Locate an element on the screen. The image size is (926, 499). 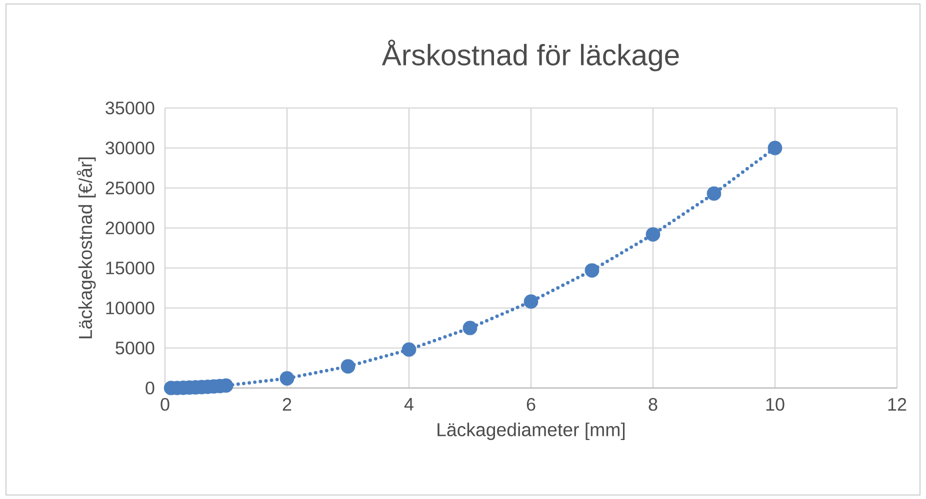
x-tick-label: 2 is located at coordinates (287, 404).